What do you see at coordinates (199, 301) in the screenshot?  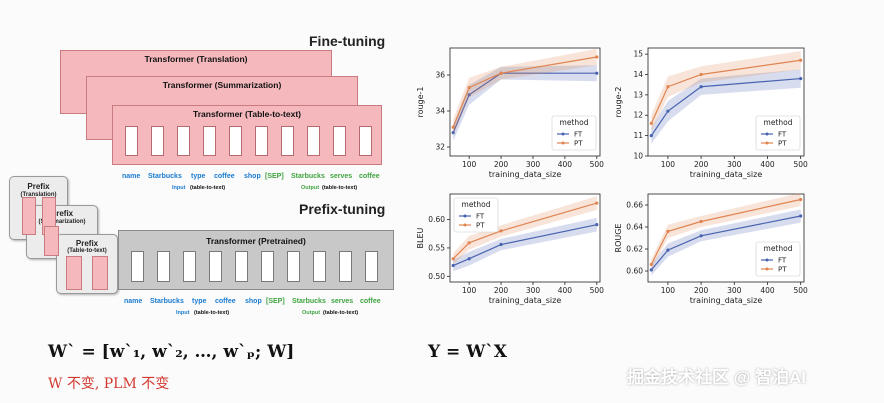 I see `pt-token-type: type` at bounding box center [199, 301].